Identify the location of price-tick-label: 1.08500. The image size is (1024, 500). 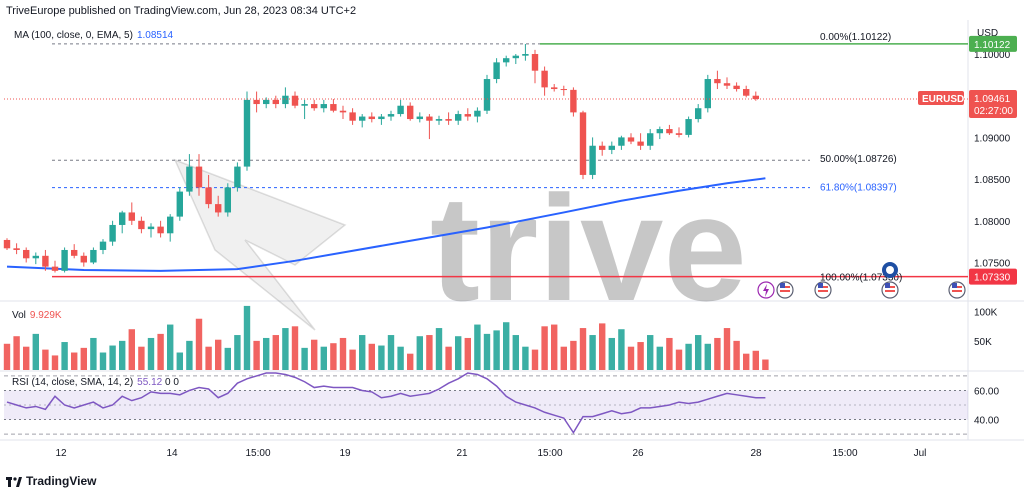
(992, 180).